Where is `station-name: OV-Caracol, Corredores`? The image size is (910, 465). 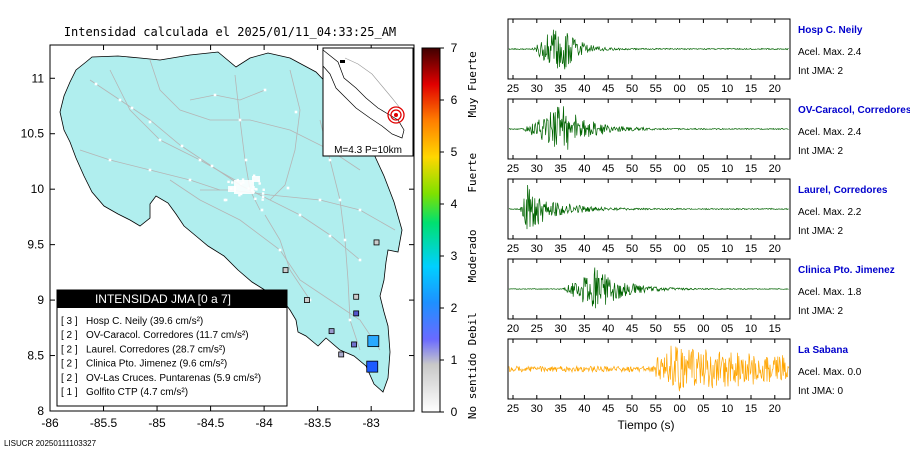 station-name: OV-Caracol, Corredores is located at coordinates (854, 110).